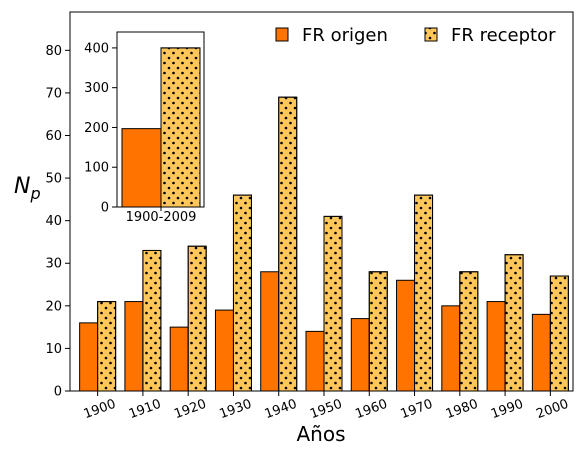 The height and width of the screenshot is (452, 582). What do you see at coordinates (107, 346) in the screenshot?
I see `bar-pattern-1900` at bounding box center [107, 346].